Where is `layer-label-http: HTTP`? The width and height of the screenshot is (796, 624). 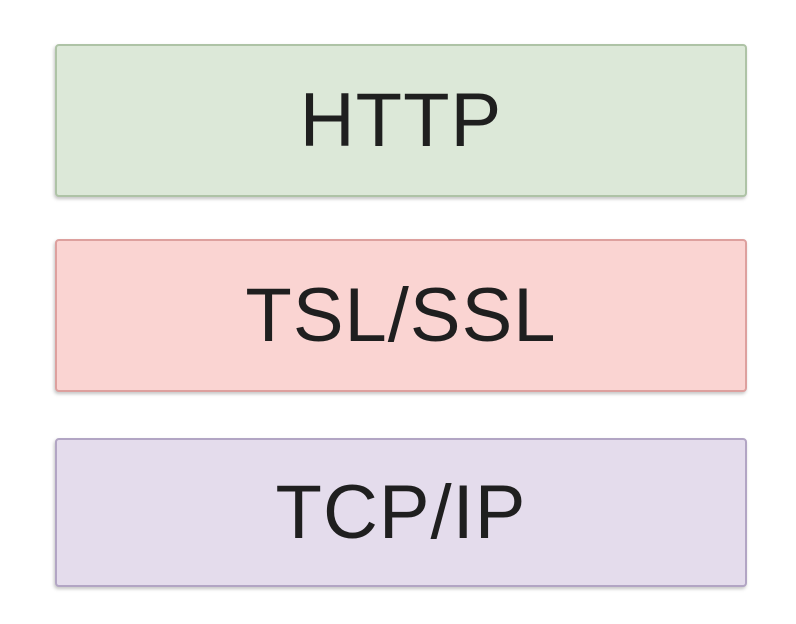 layer-label-http: HTTP is located at coordinates (401, 120).